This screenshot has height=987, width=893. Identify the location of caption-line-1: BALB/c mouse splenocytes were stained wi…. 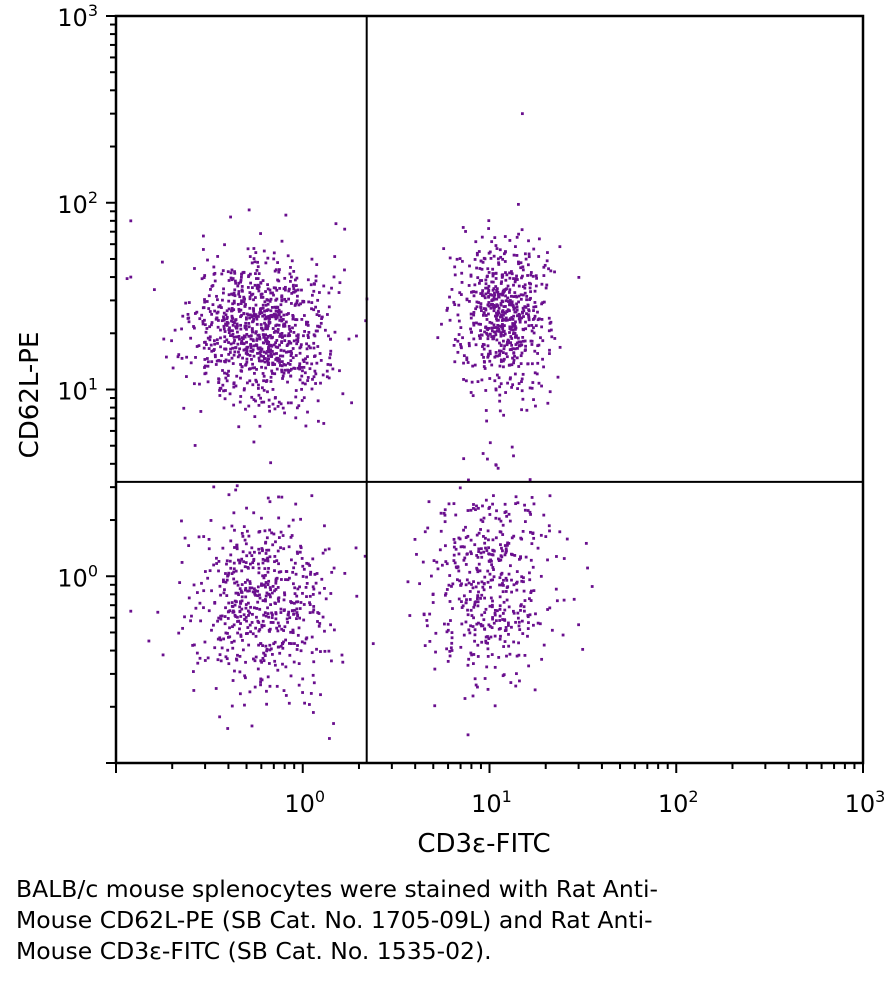
(337, 889).